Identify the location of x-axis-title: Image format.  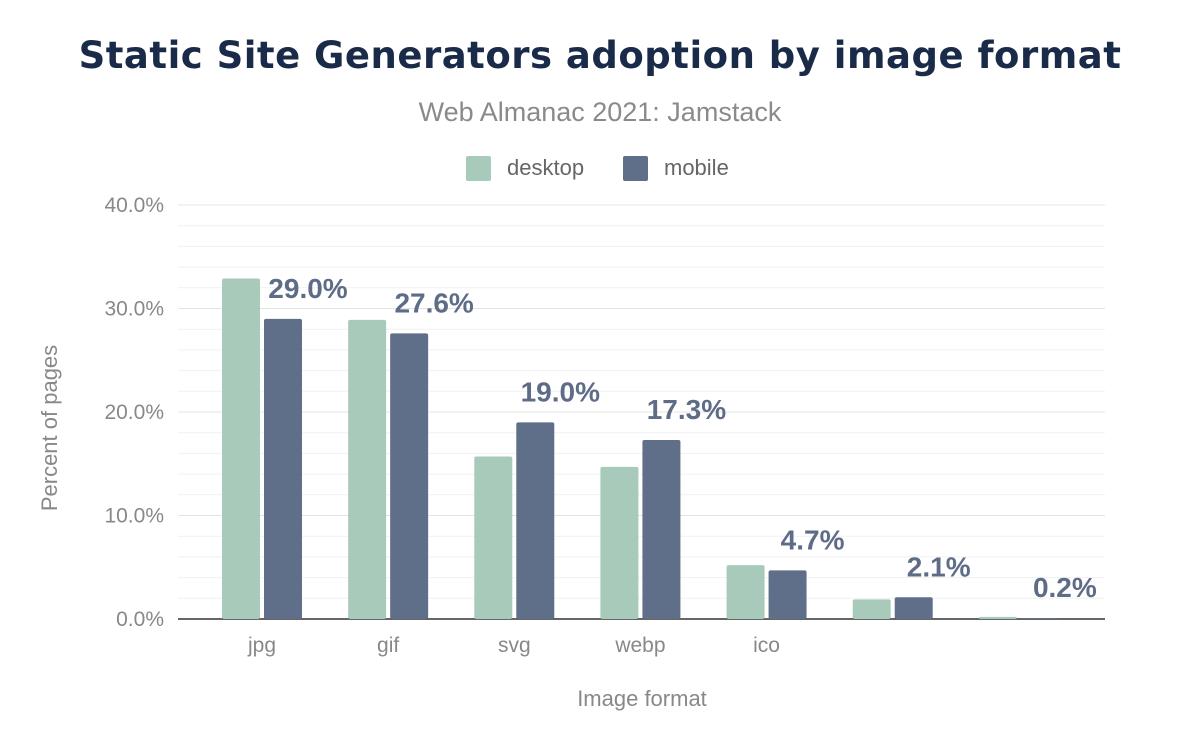
(642, 698).